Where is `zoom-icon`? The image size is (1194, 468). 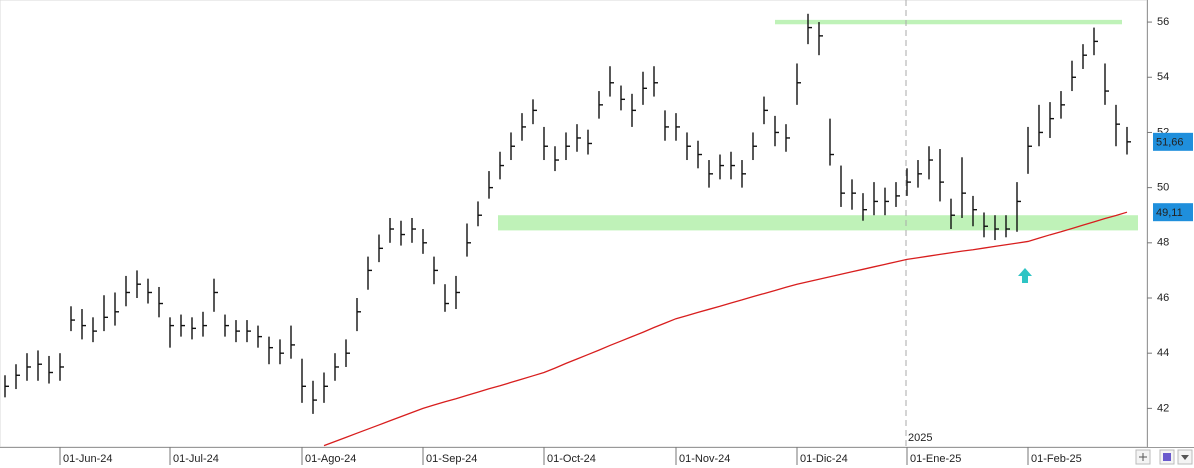
zoom-icon is located at coordinates (1143, 457).